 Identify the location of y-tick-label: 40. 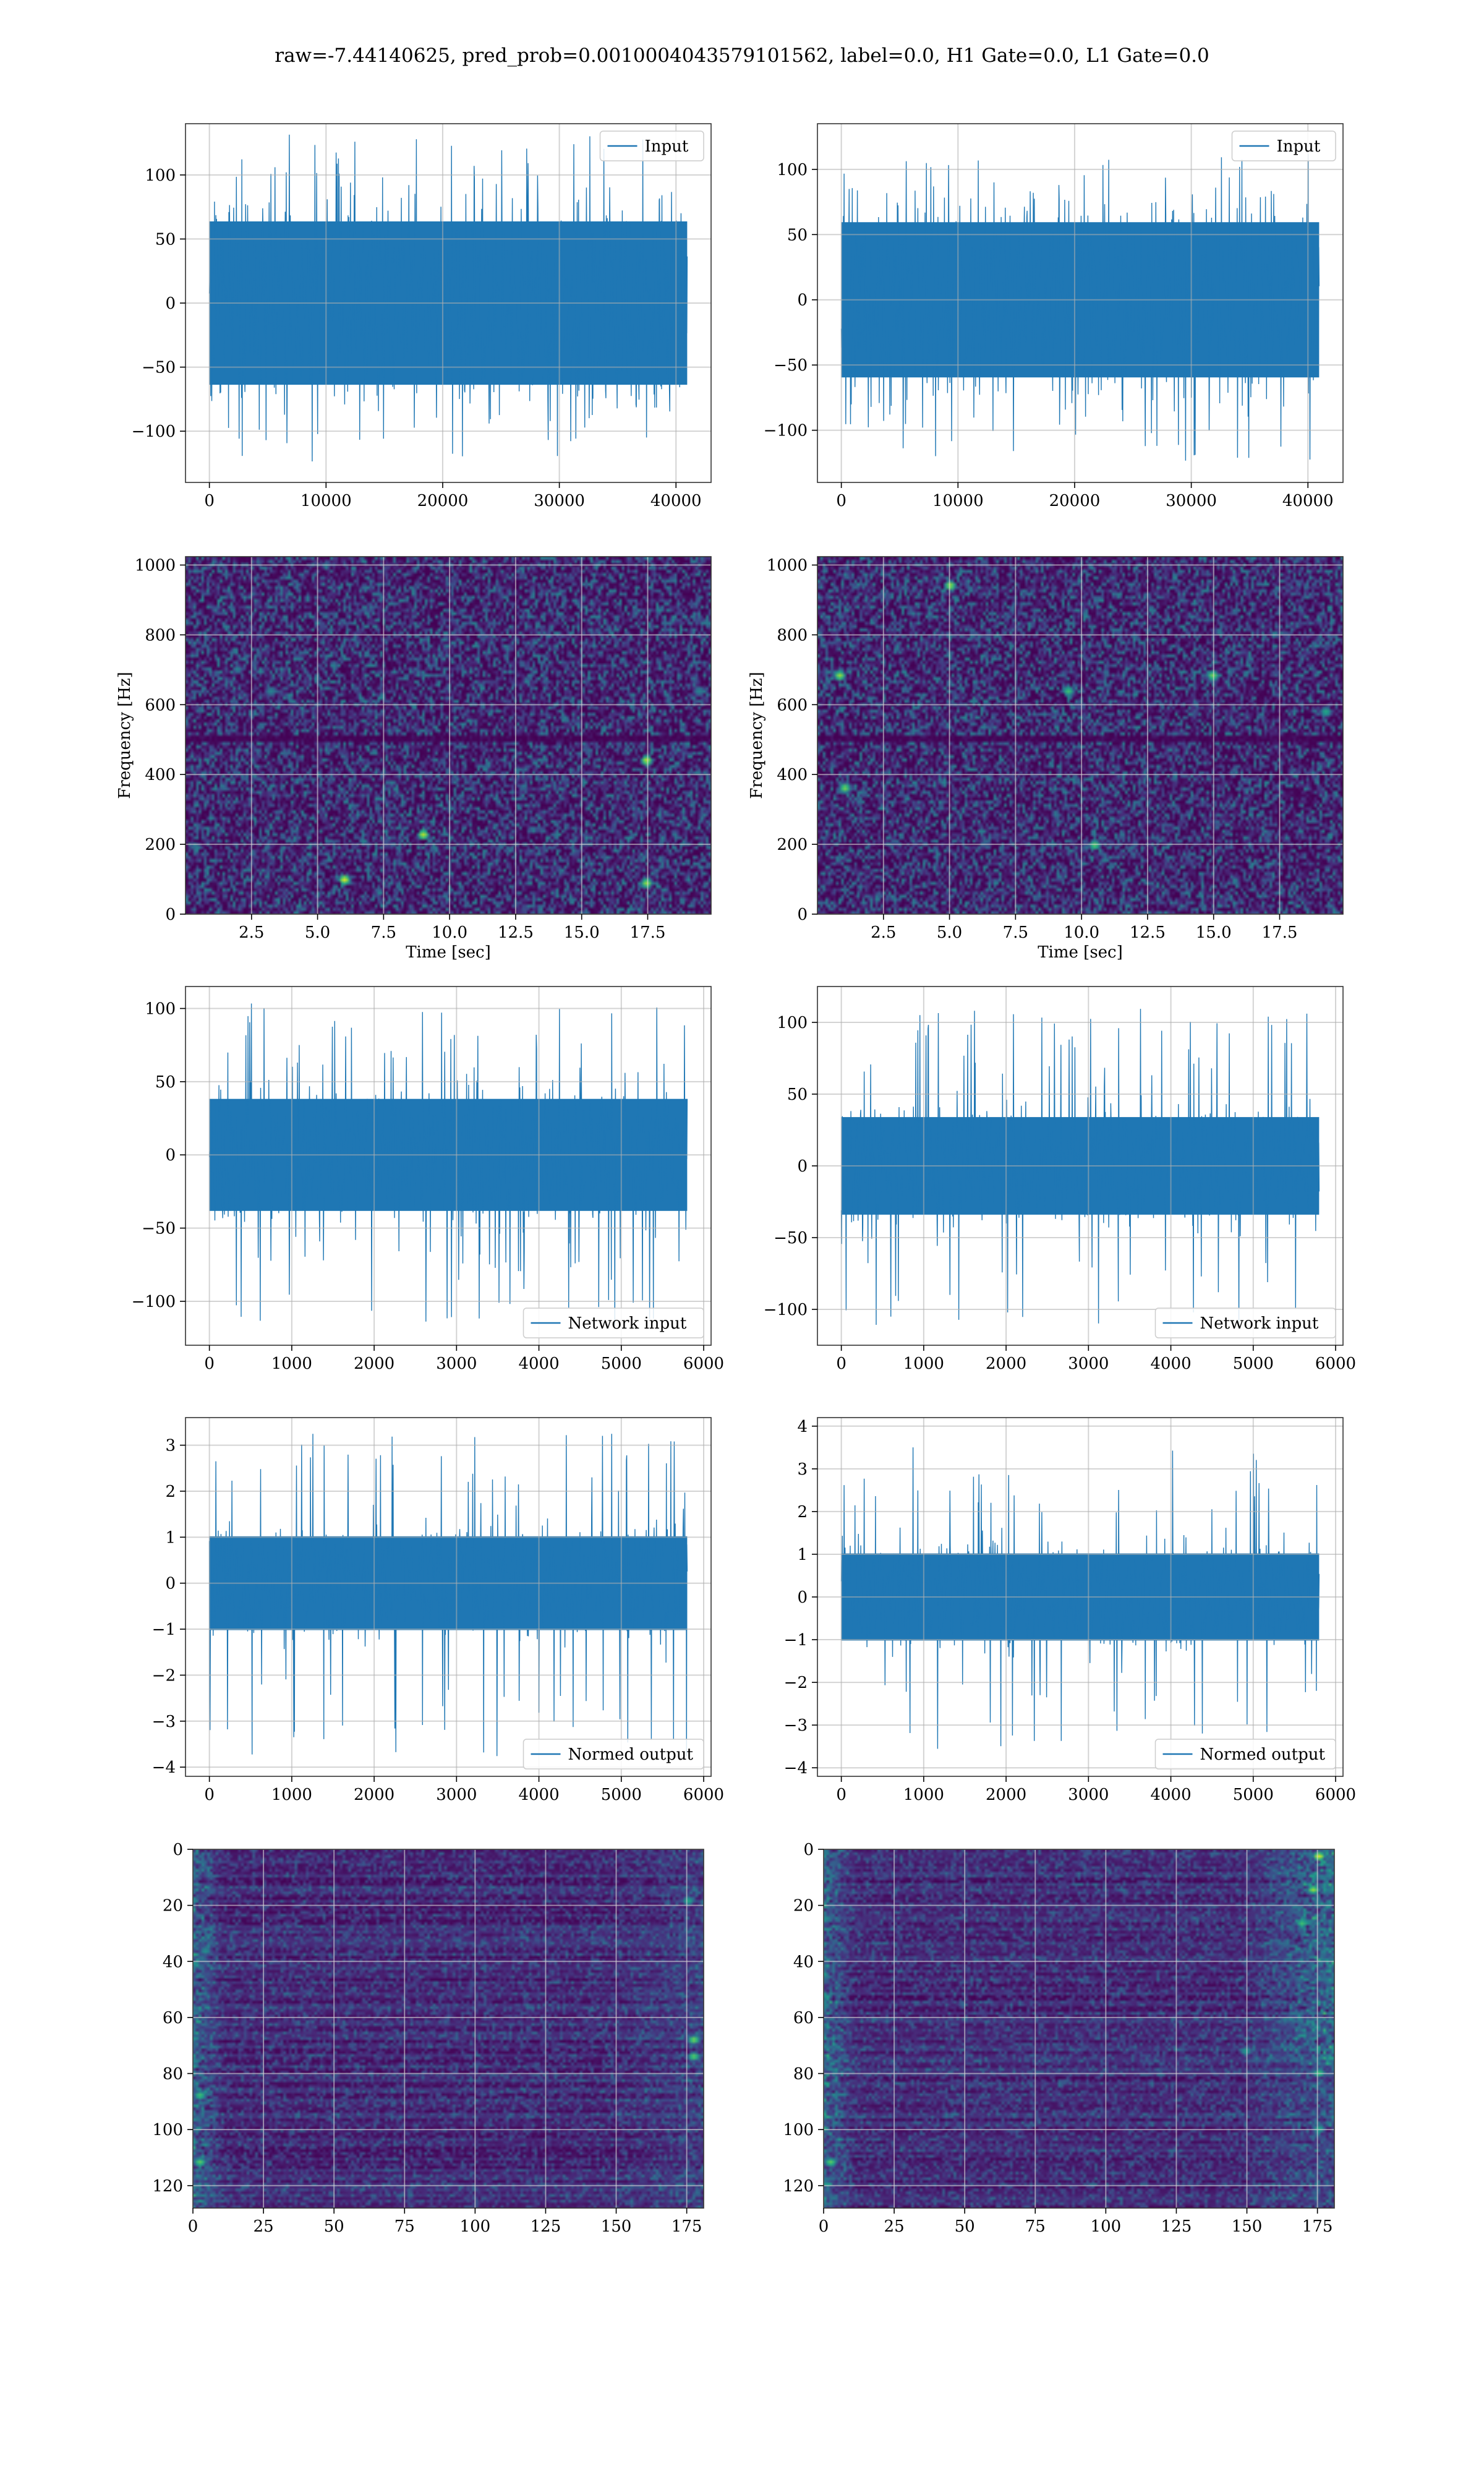
(173, 1962).